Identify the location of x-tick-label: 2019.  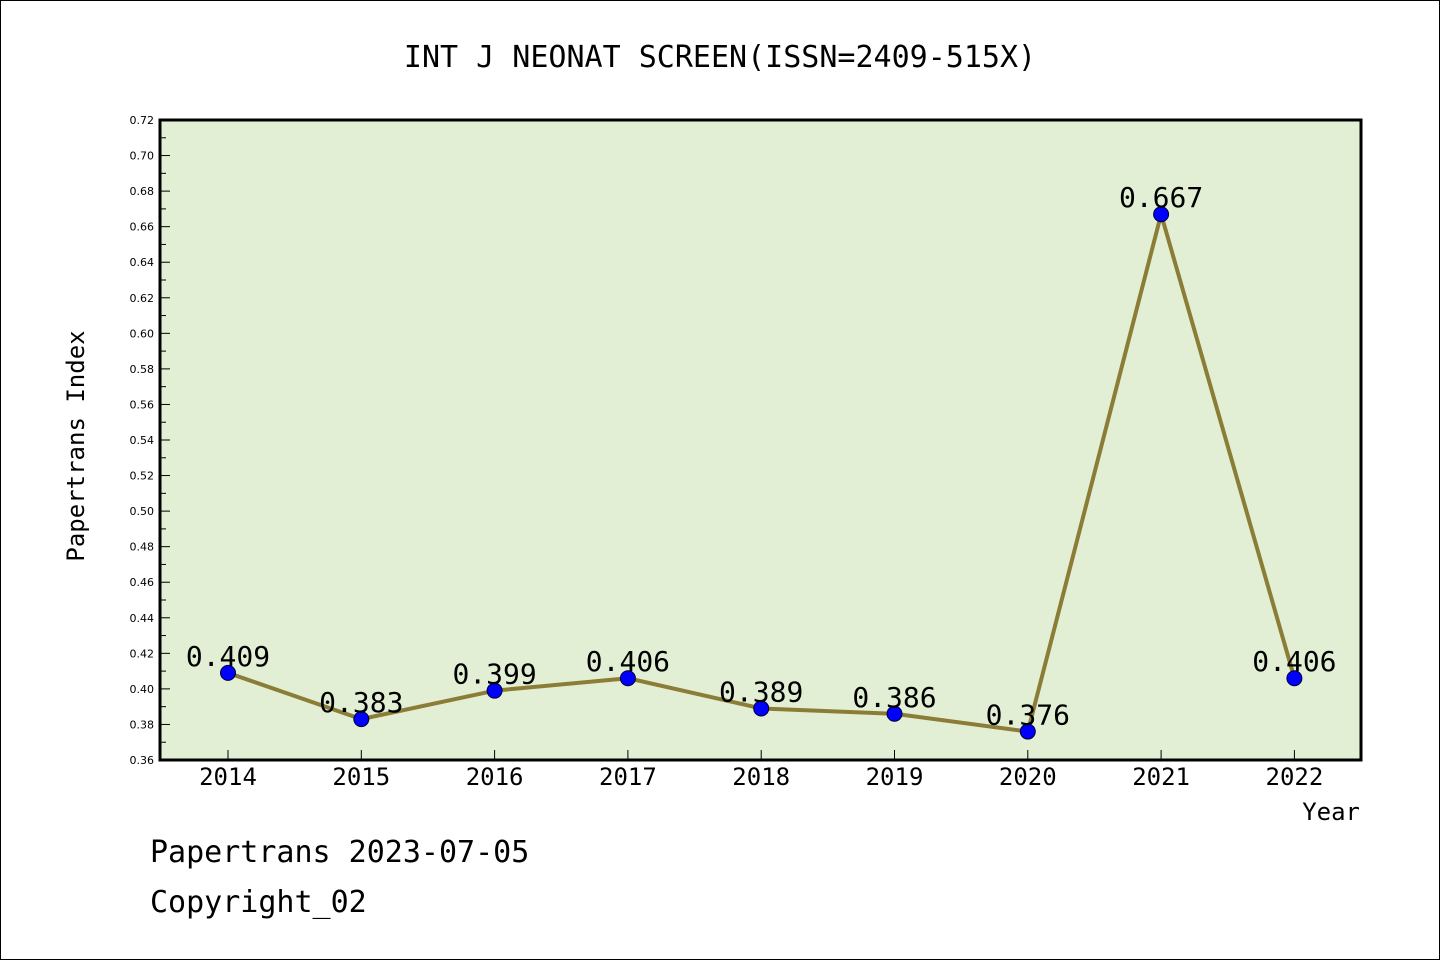
(895, 777).